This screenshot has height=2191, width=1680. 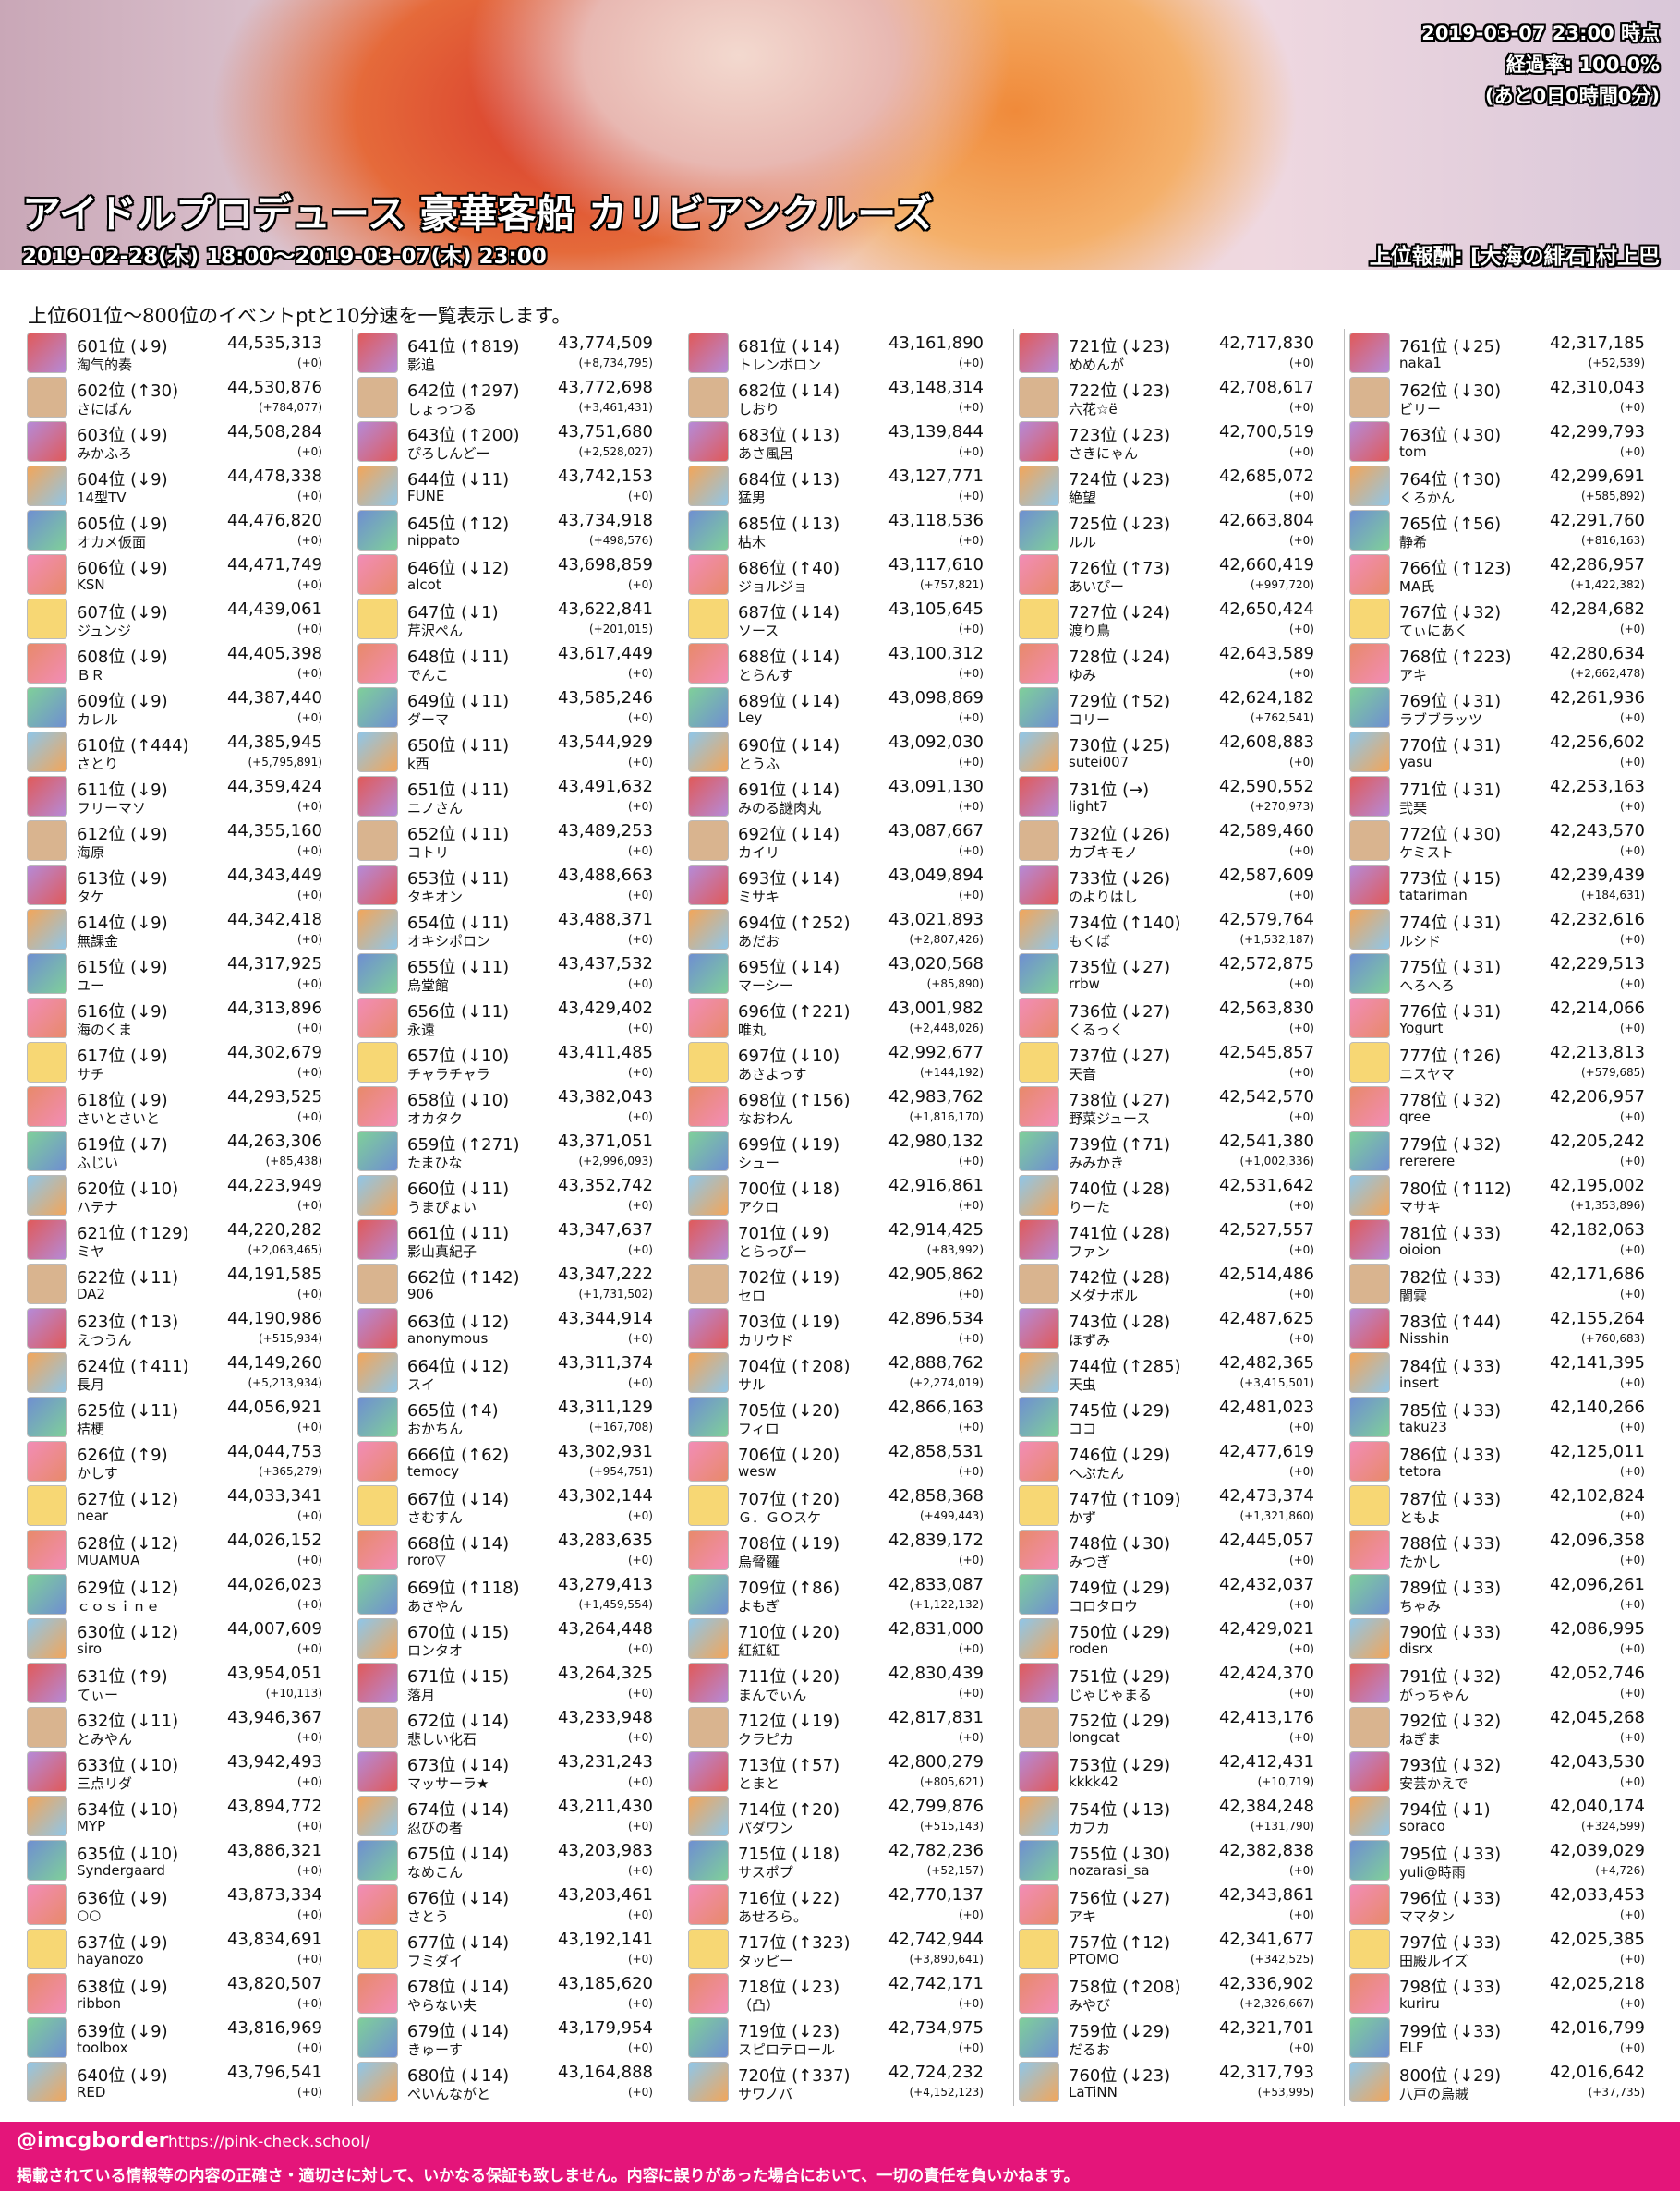 What do you see at coordinates (1415, 762) in the screenshot?
I see `player-name: yasu` at bounding box center [1415, 762].